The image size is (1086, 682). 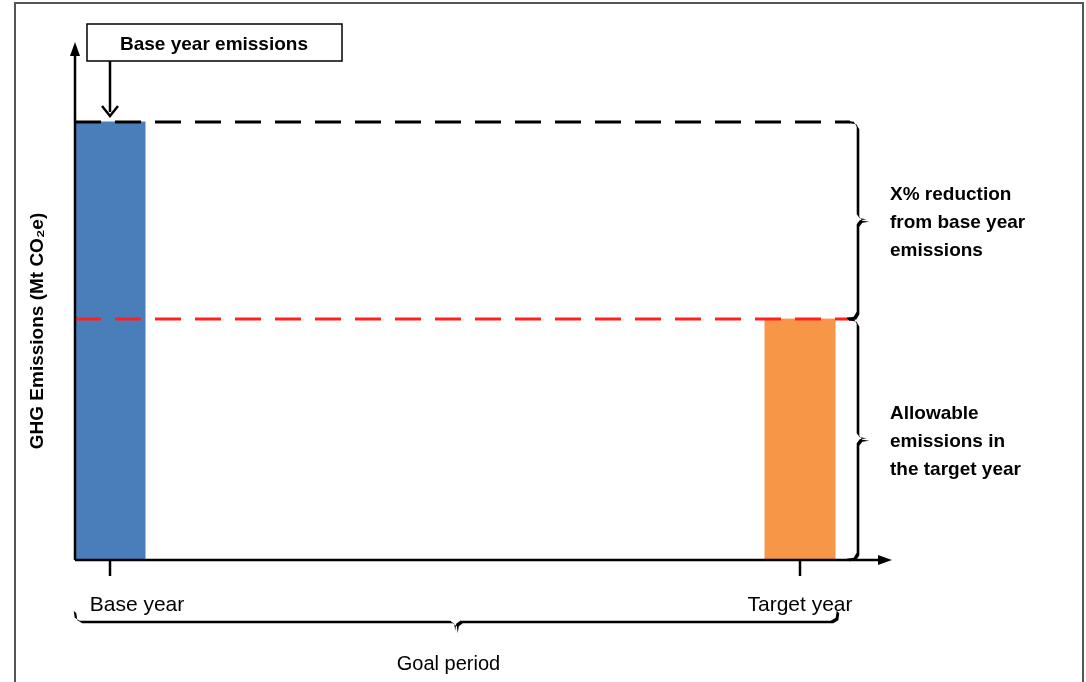 What do you see at coordinates (448, 663) in the screenshot?
I see `text: Goal period` at bounding box center [448, 663].